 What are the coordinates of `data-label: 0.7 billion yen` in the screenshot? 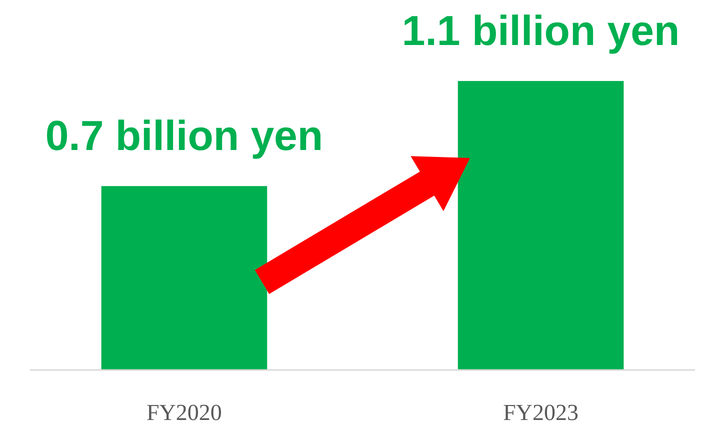 It's located at (184, 136).